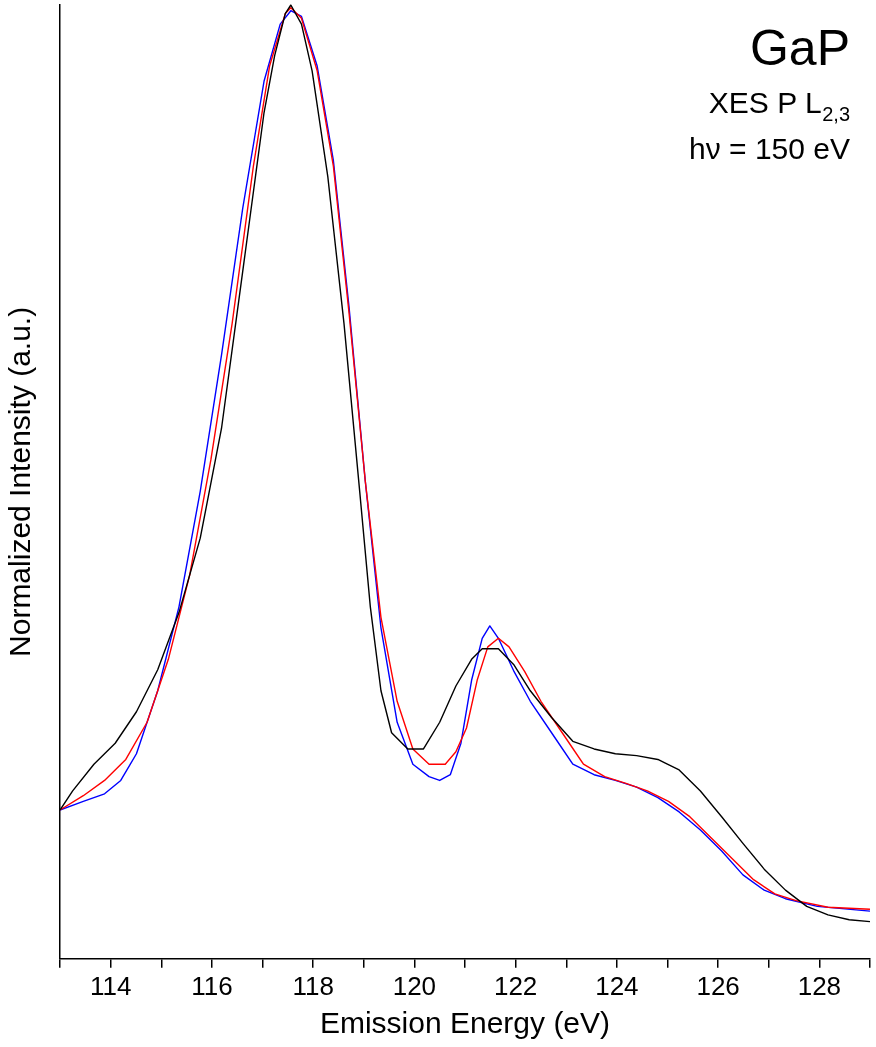  Describe the element at coordinates (515, 985) in the screenshot. I see `x-tick-label: 122` at that location.